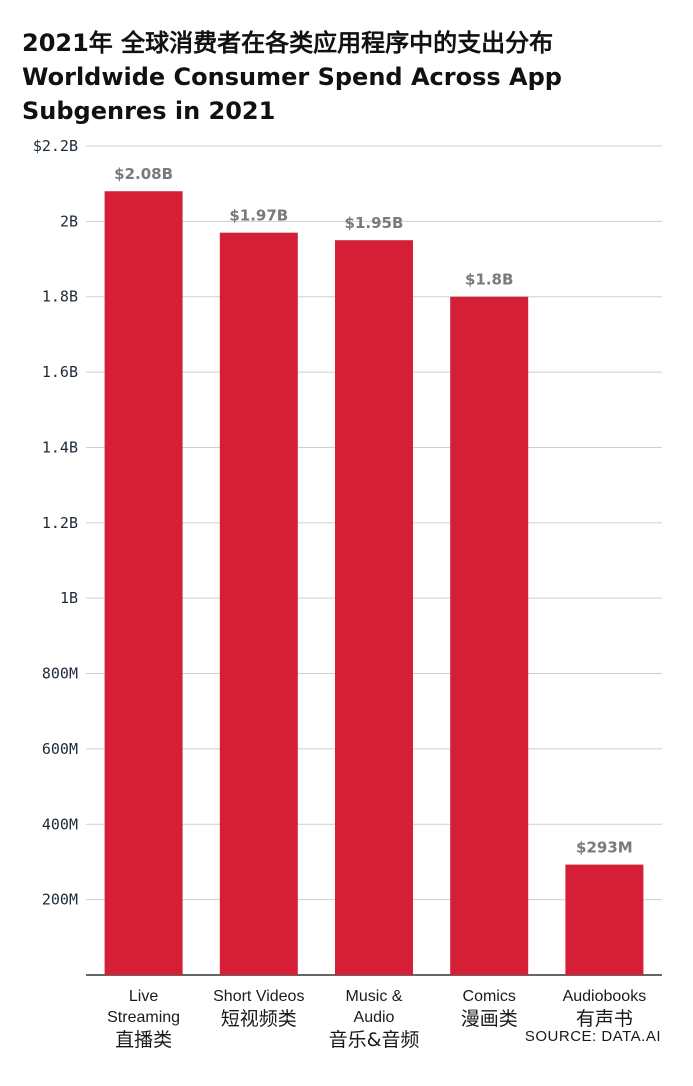 Image resolution: width=693 pixels, height=1086 pixels. What do you see at coordinates (149, 111) in the screenshot?
I see `chart-title-en-line2: Subgenres in 2021` at bounding box center [149, 111].